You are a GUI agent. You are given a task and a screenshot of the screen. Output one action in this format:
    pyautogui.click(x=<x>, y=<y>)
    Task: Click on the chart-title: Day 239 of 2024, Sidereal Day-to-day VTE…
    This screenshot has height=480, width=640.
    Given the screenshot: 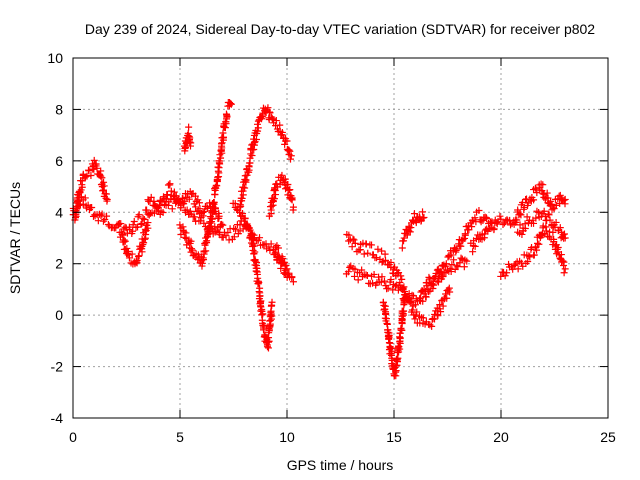 What is the action you would take?
    pyautogui.click(x=340, y=29)
    